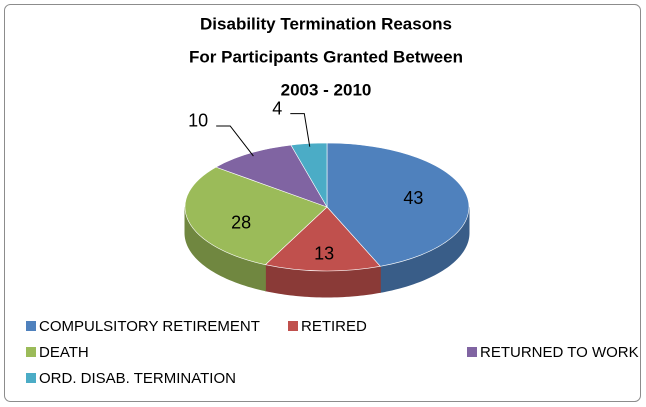 This screenshot has width=646, height=407. What do you see at coordinates (334, 326) in the screenshot?
I see `legend-label: RETIRED` at bounding box center [334, 326].